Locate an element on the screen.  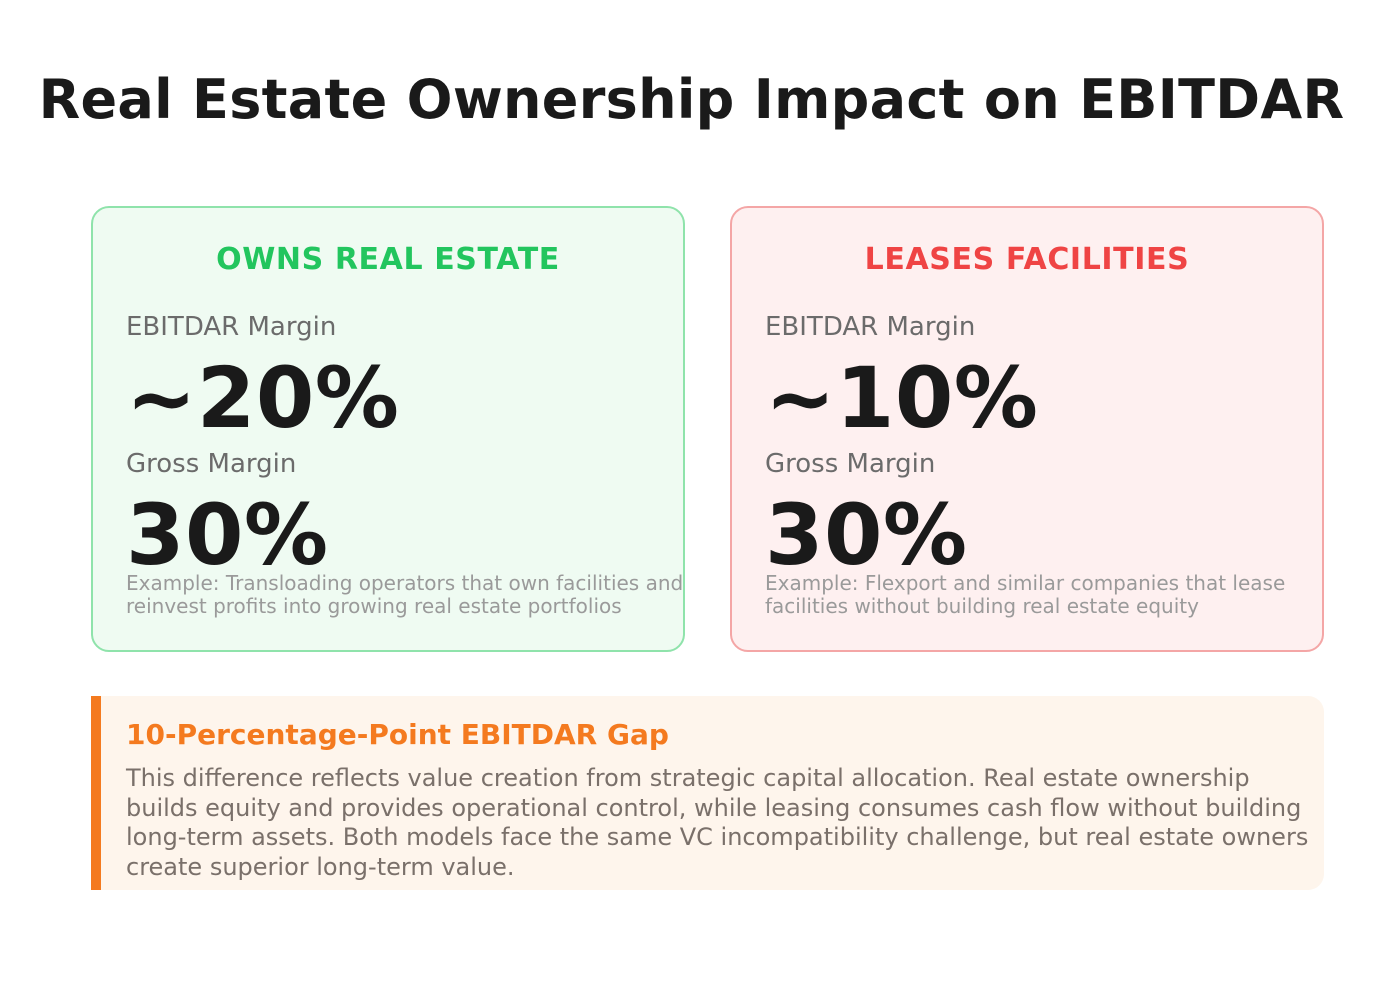
ebitdar-margin-value: ~10% is located at coordinates (902, 398).